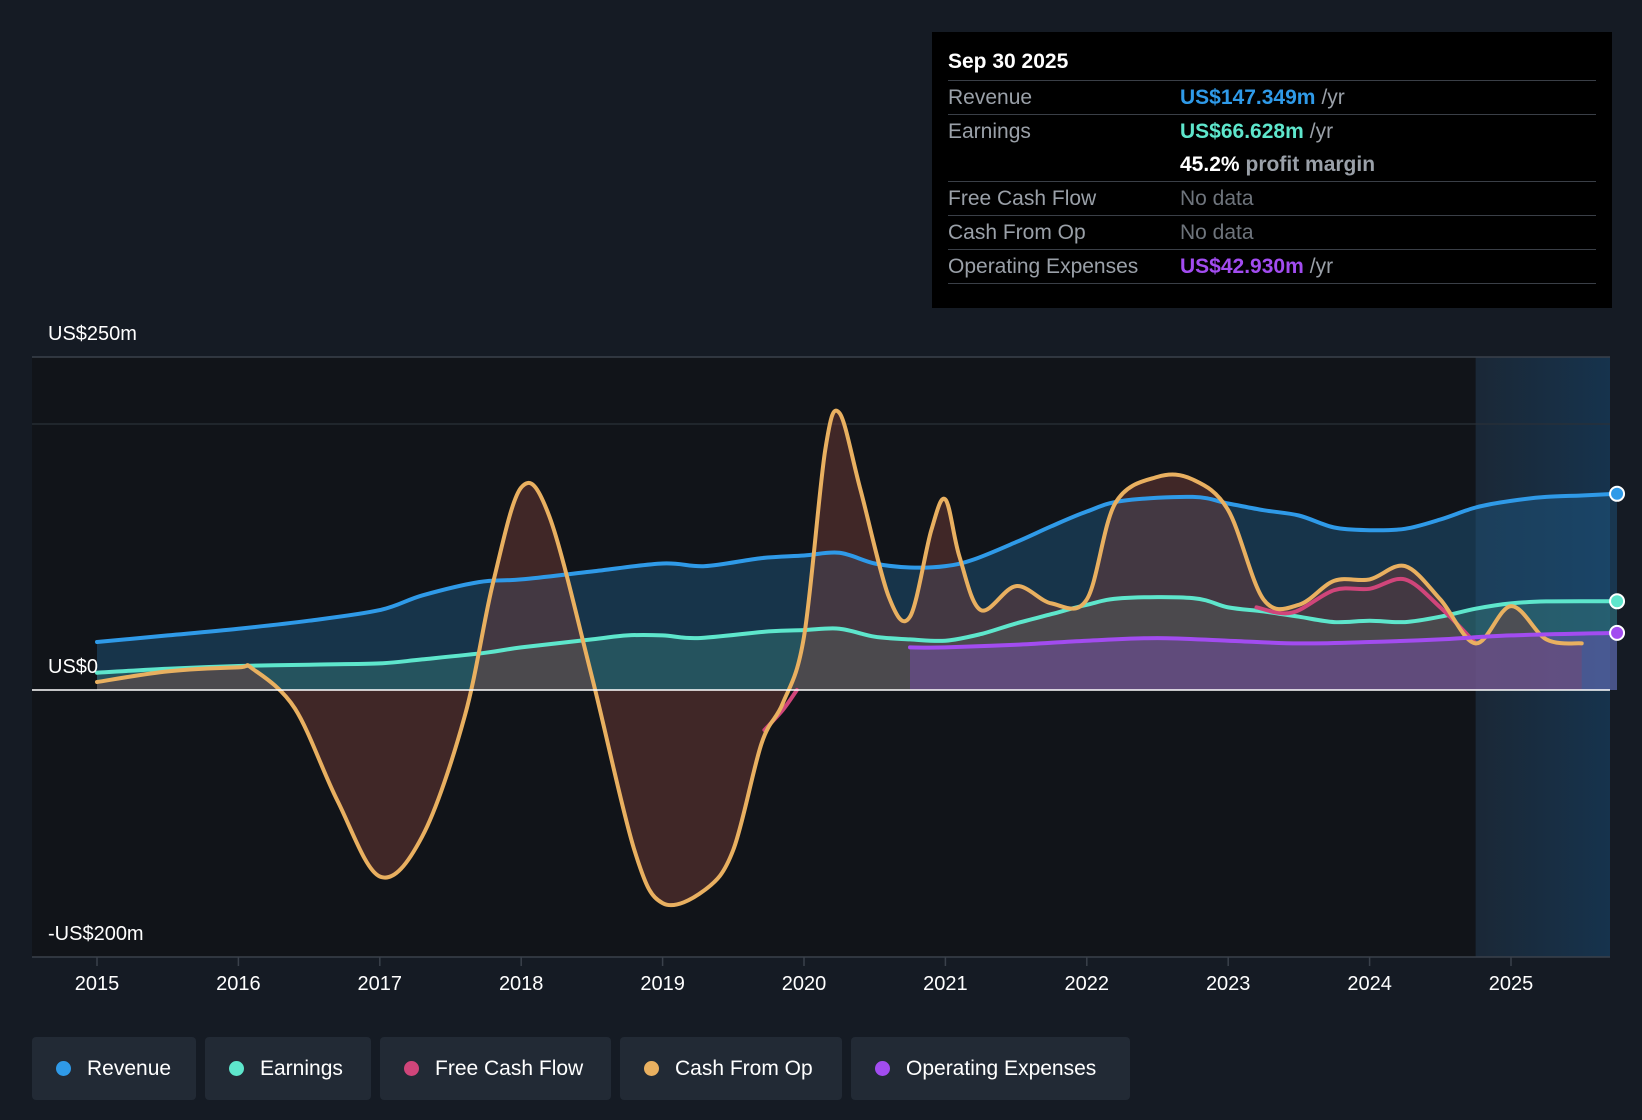  I want to click on x-tick-label: 2025, so click(1511, 984).